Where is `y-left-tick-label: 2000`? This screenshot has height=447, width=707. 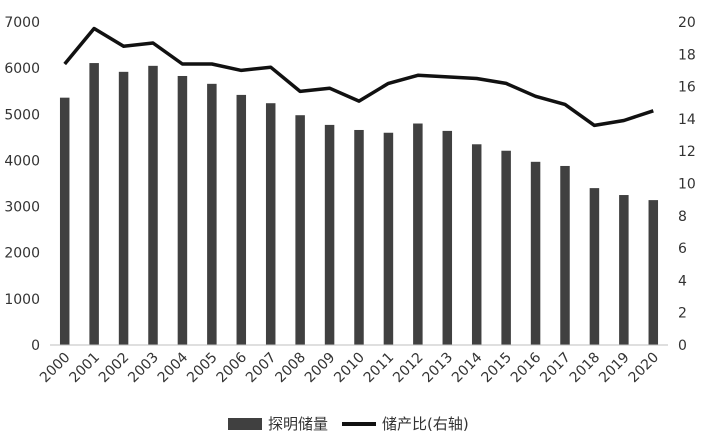 y-left-tick-label: 2000 is located at coordinates (22, 254).